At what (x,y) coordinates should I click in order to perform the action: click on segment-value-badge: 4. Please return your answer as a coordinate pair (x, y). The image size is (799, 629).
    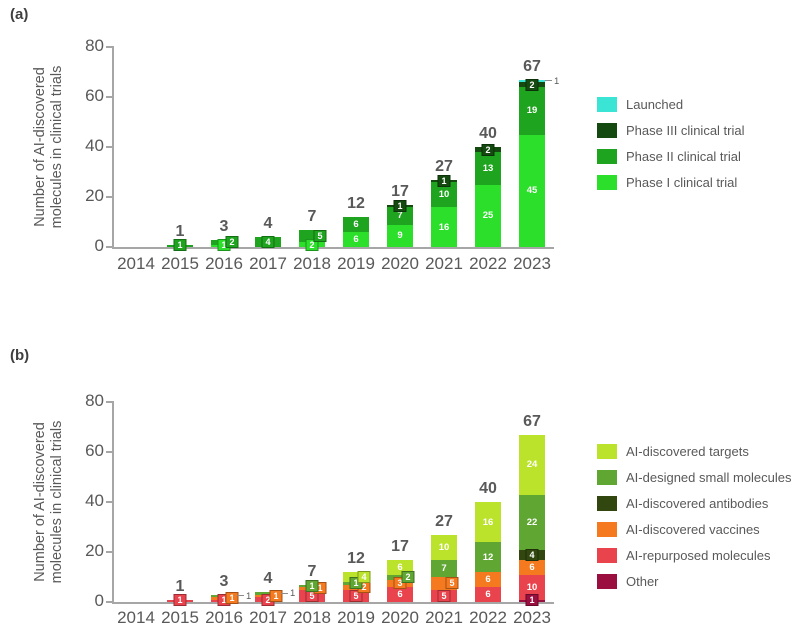
    Looking at the image, I should click on (532, 554).